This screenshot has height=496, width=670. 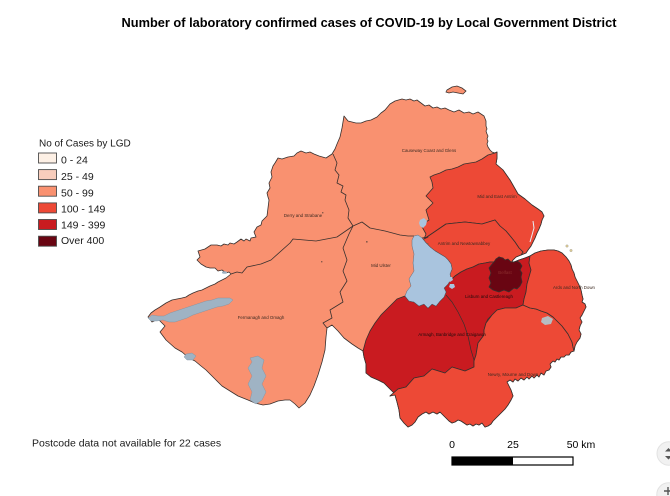 What do you see at coordinates (303, 215) in the screenshot?
I see `svg-text: Derry and Strabane` at bounding box center [303, 215].